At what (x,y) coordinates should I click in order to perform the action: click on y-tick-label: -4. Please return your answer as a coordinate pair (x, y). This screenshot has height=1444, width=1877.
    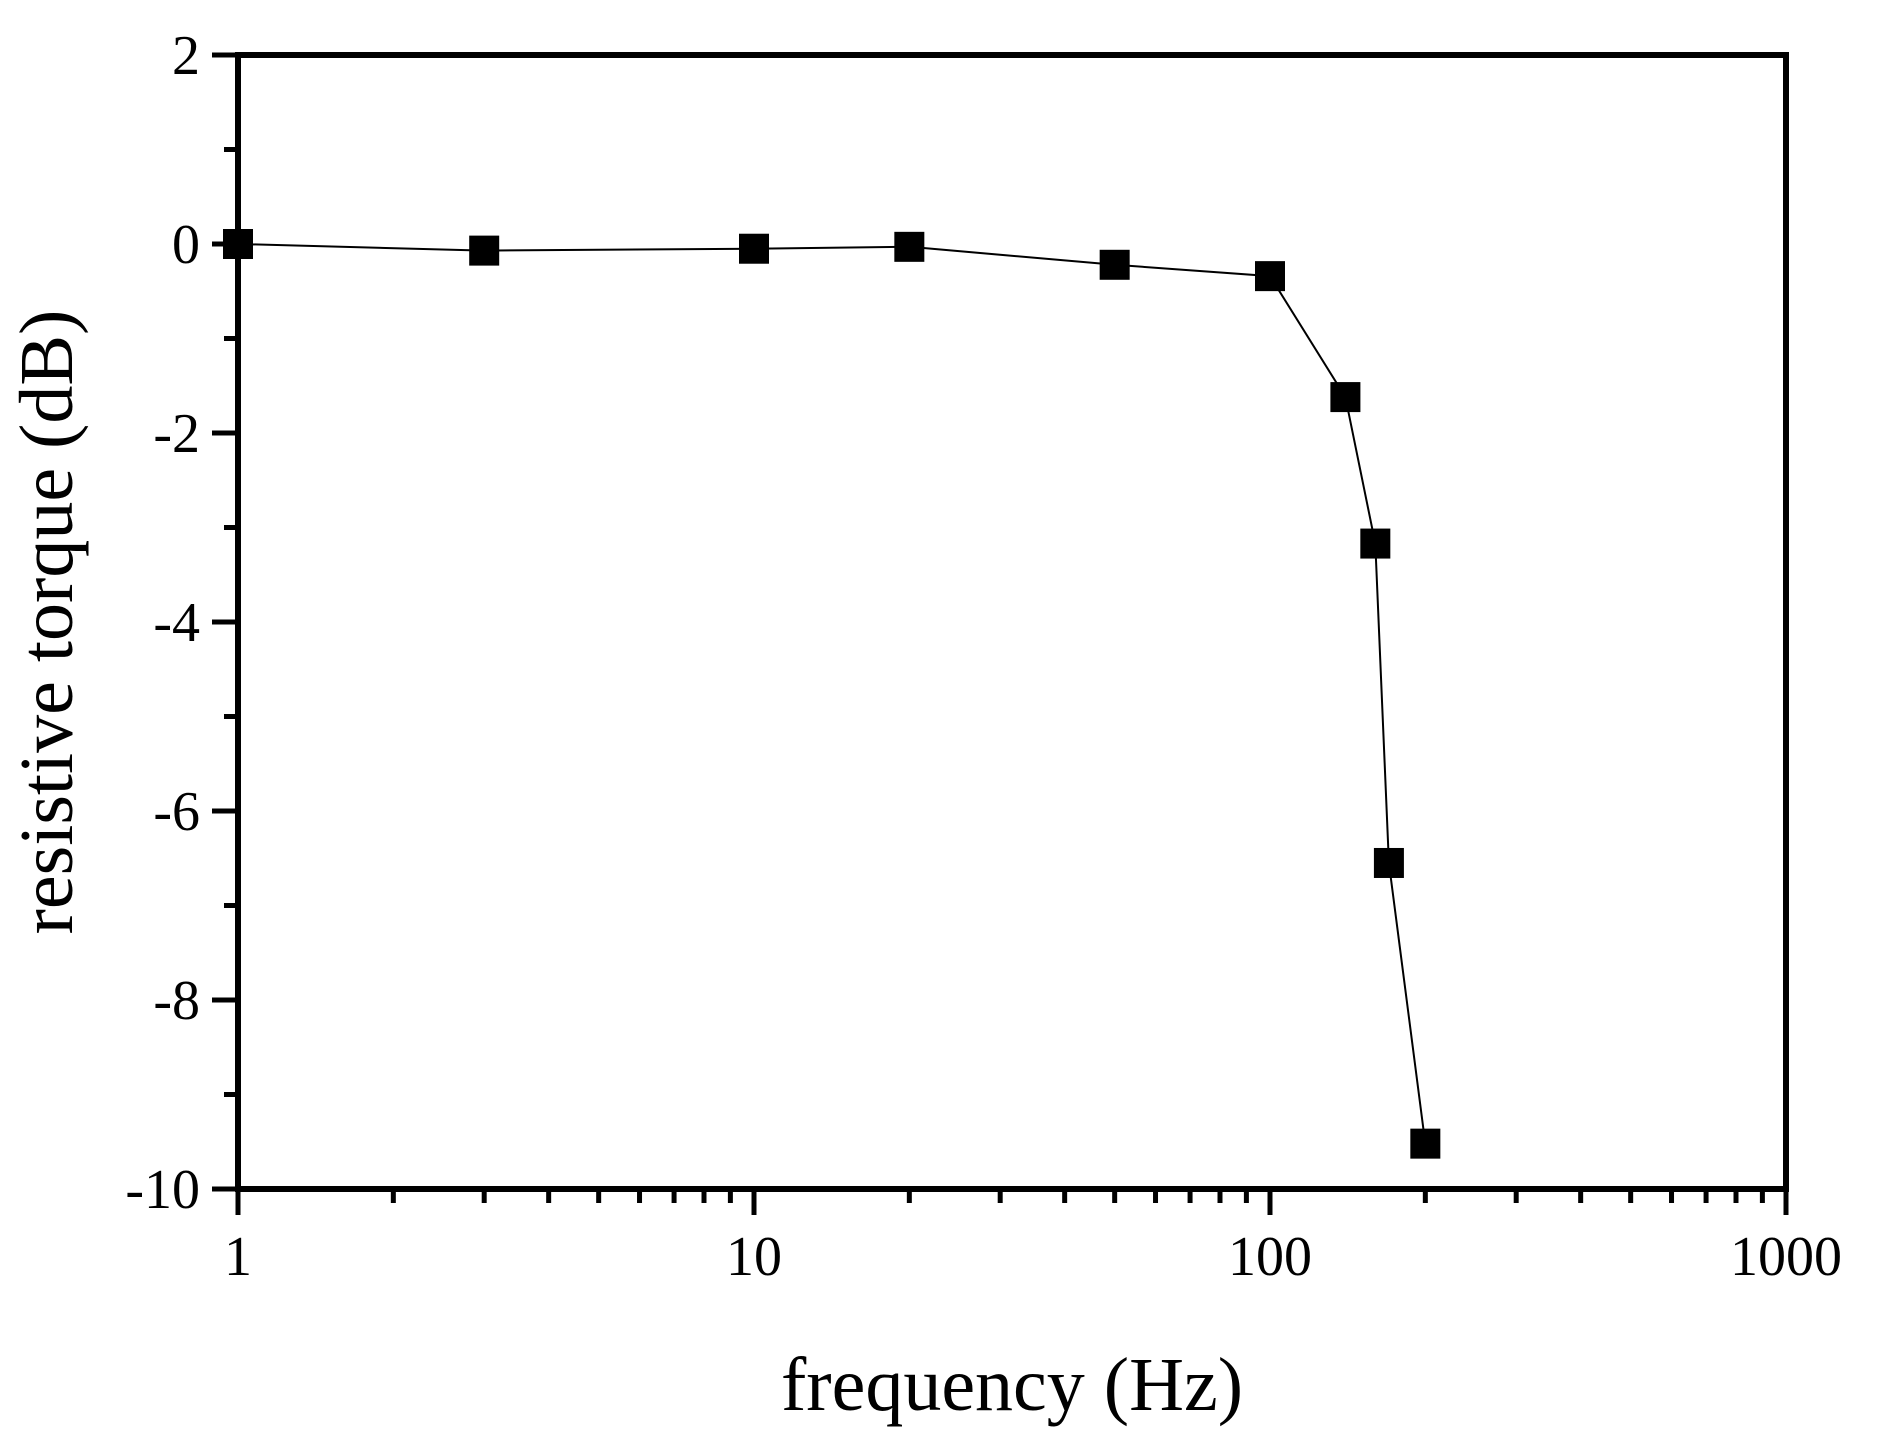
    Looking at the image, I should click on (176, 623).